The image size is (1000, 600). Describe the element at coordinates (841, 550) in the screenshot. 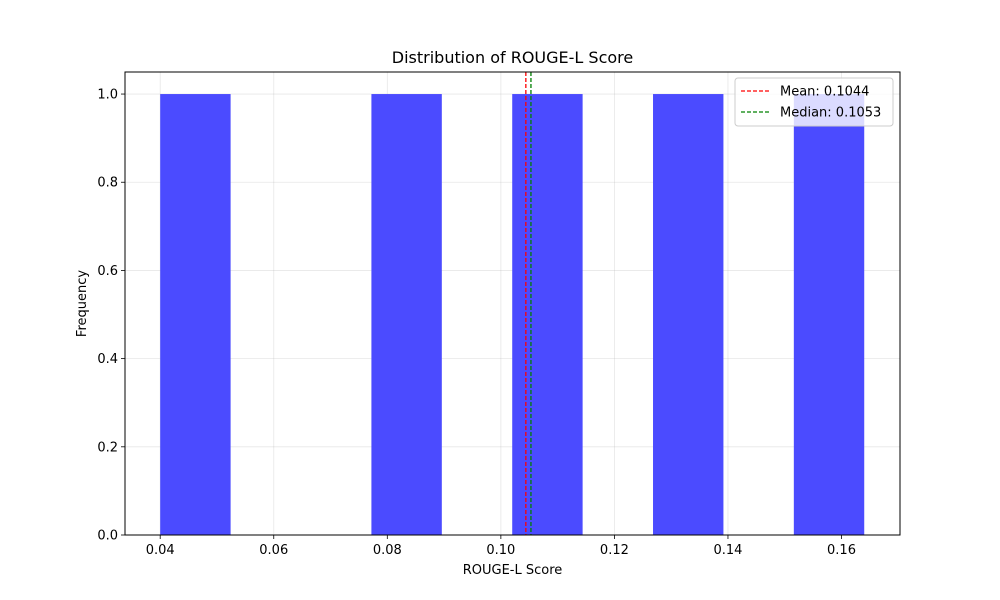

I see `x-tick-label: 0.16` at that location.